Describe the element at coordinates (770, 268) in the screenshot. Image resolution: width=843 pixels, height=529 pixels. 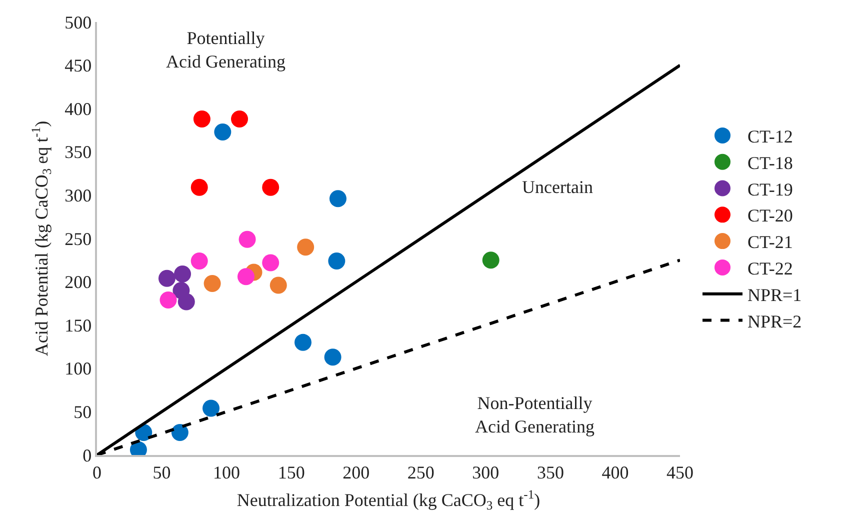
I see `legend-label: CT-22` at that location.